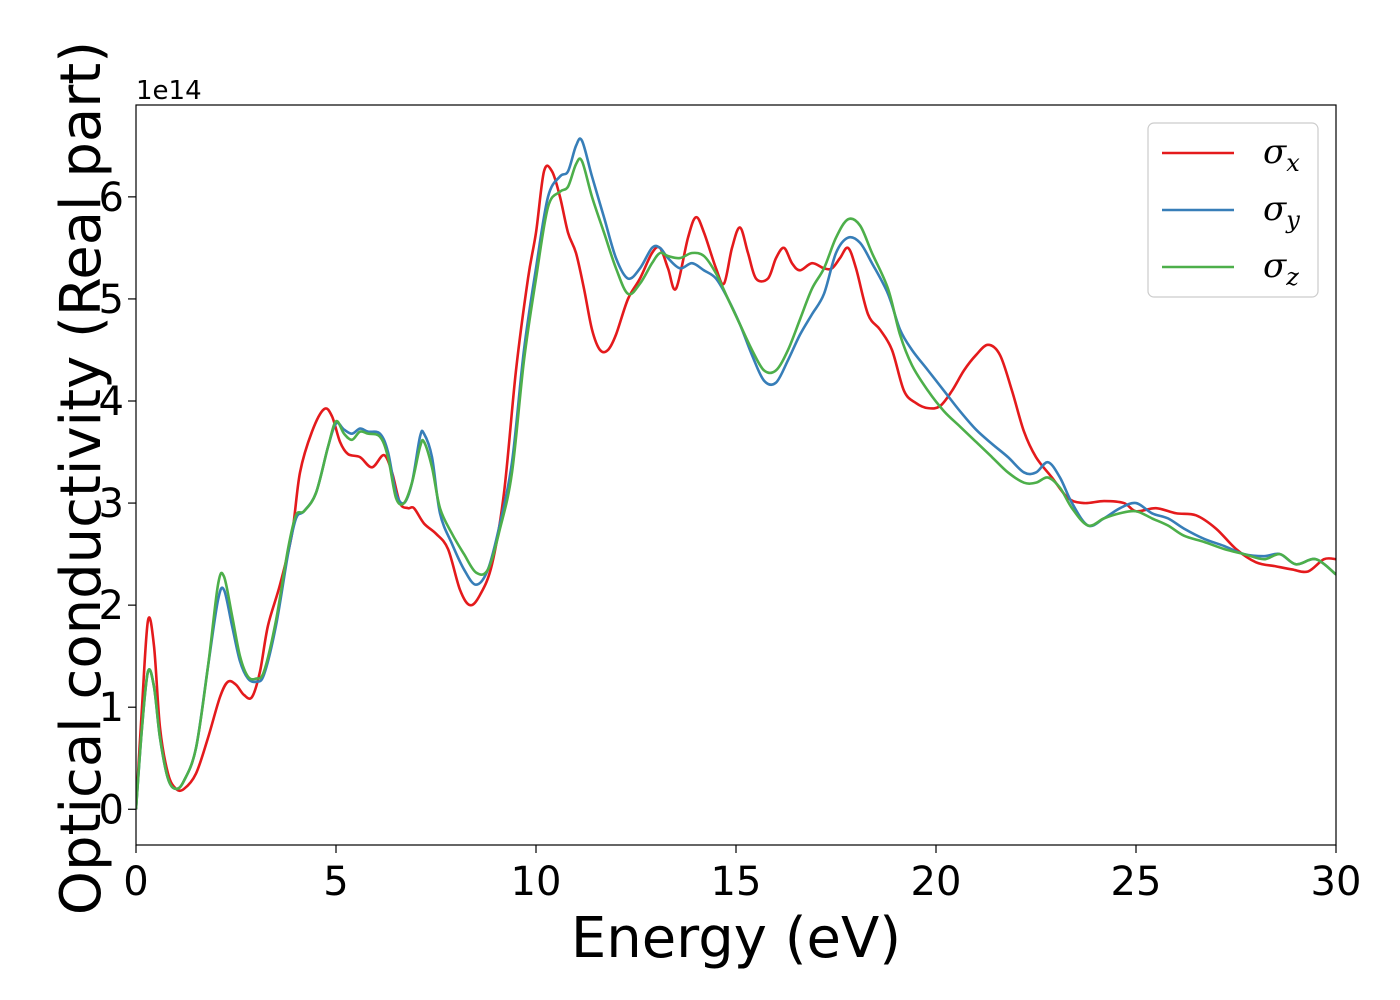 This screenshot has height=1000, width=1400. Describe the element at coordinates (169, 91) in the screenshot. I see `y-offset-label: 1e14` at that location.